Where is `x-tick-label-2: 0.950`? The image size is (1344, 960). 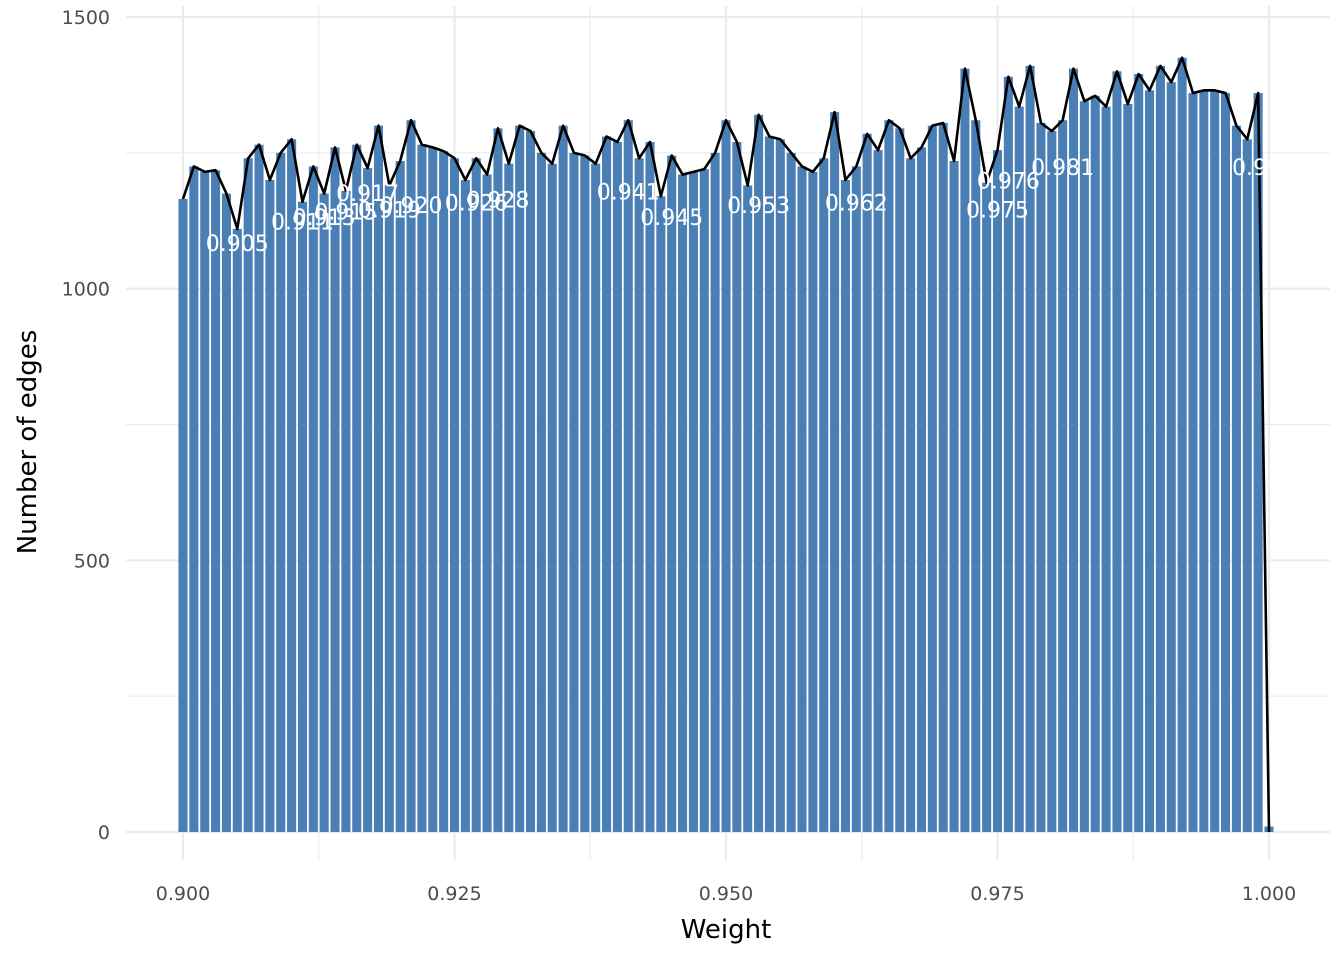 x-tick-label-2: 0.950 is located at coordinates (726, 894).